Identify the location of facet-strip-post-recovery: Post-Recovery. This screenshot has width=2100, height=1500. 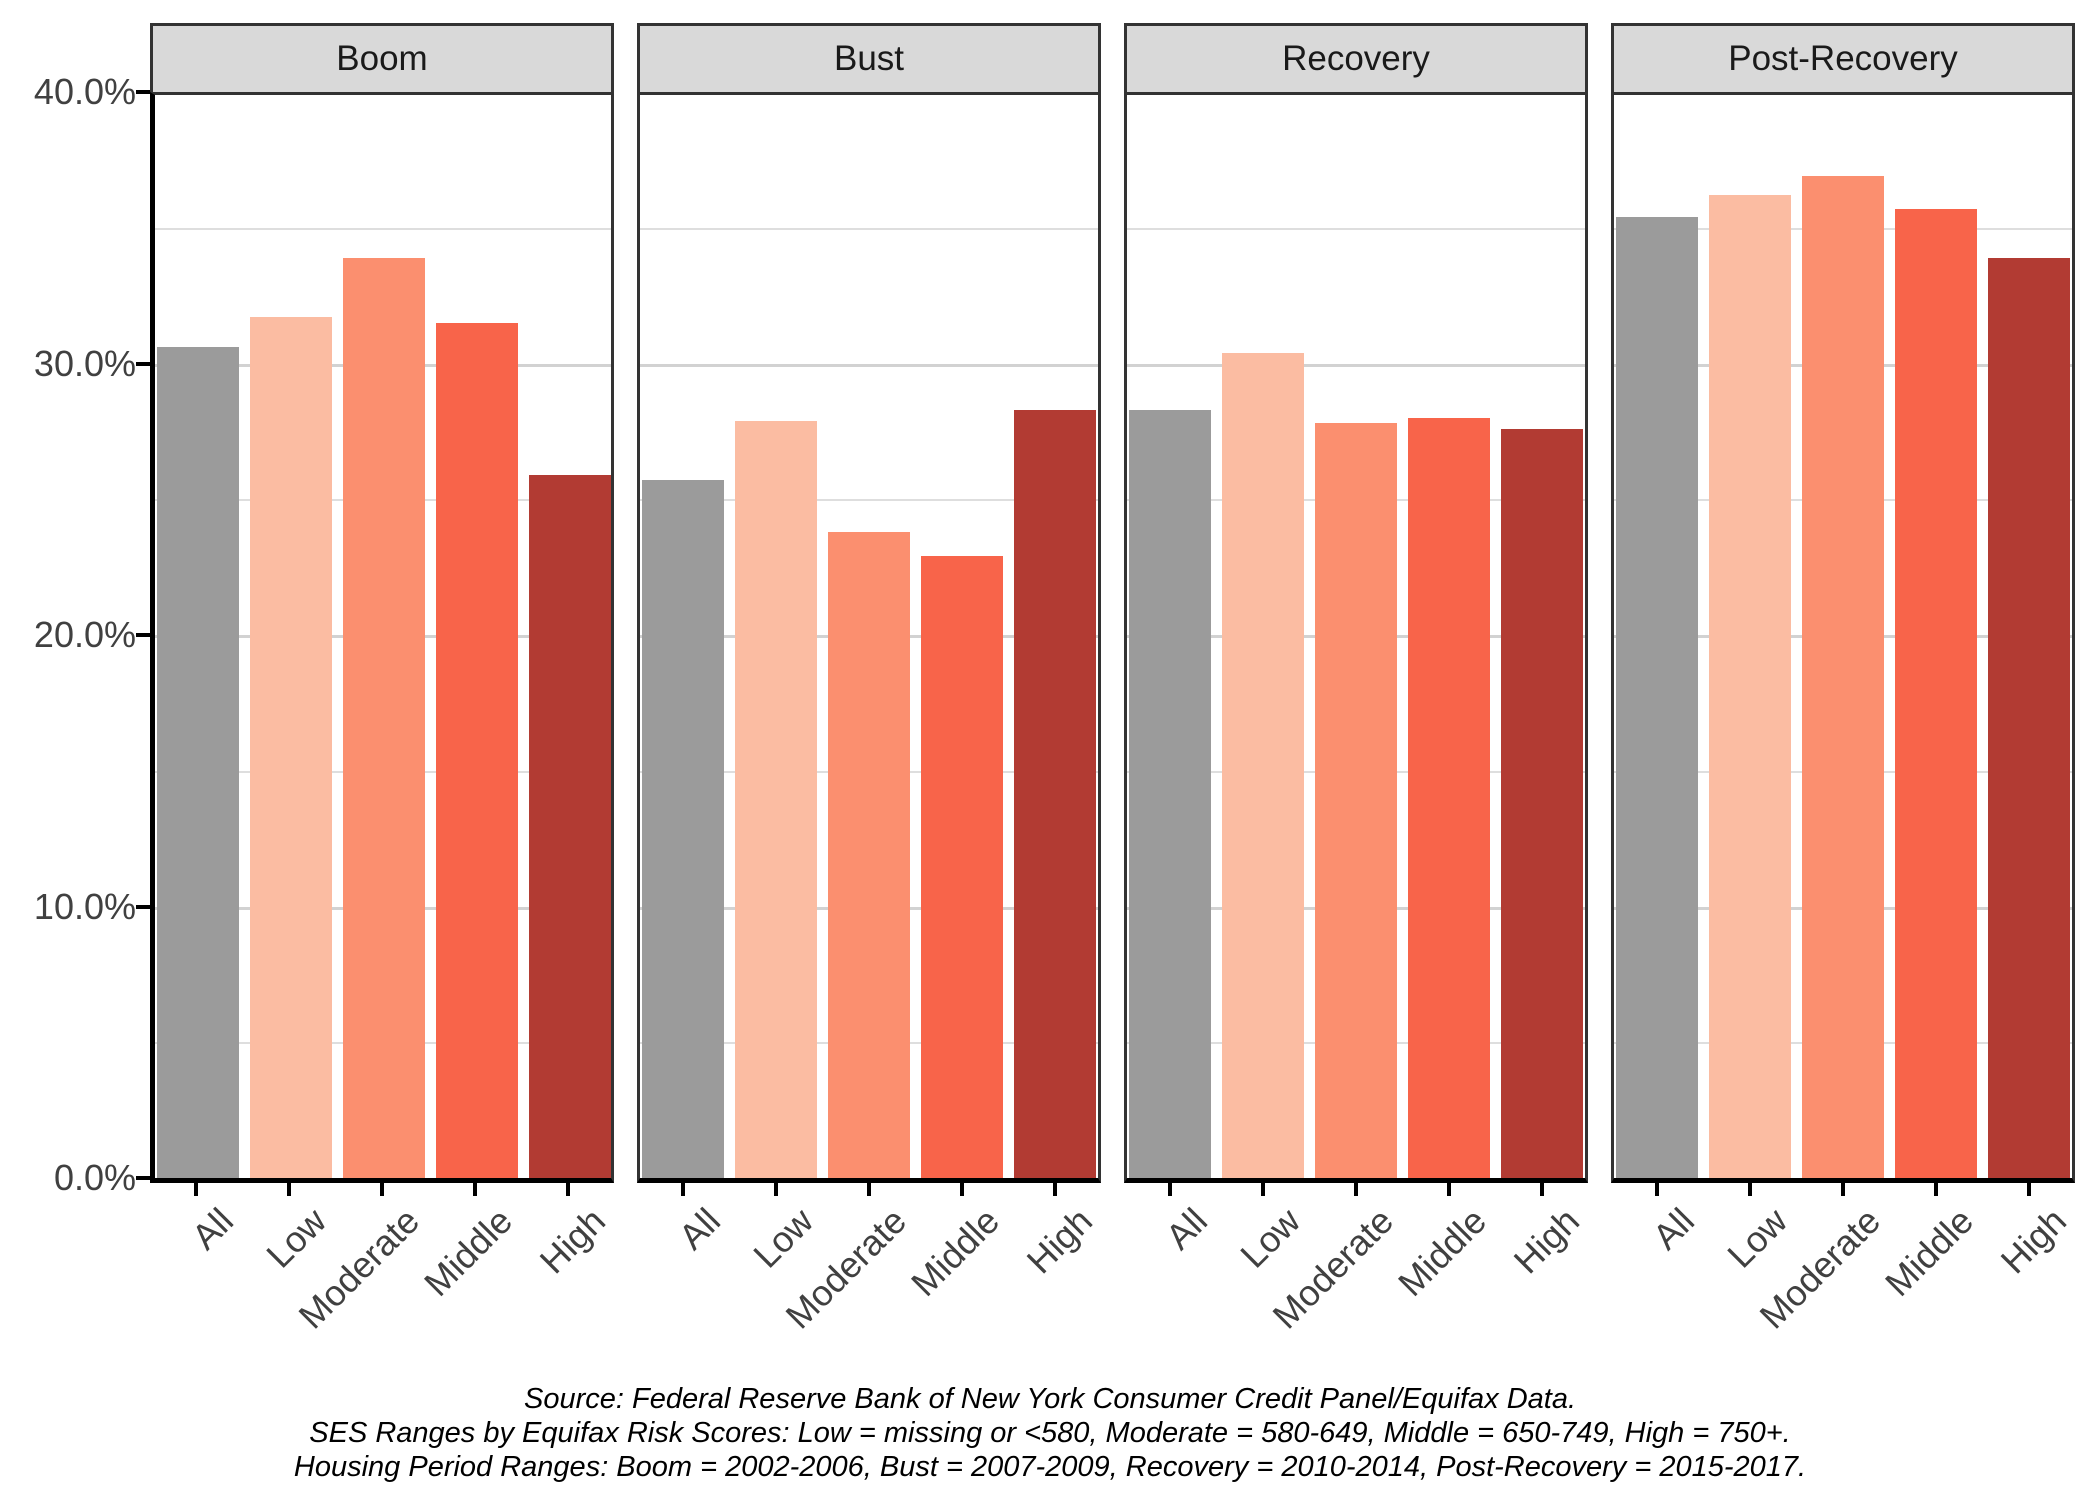
(1843, 59).